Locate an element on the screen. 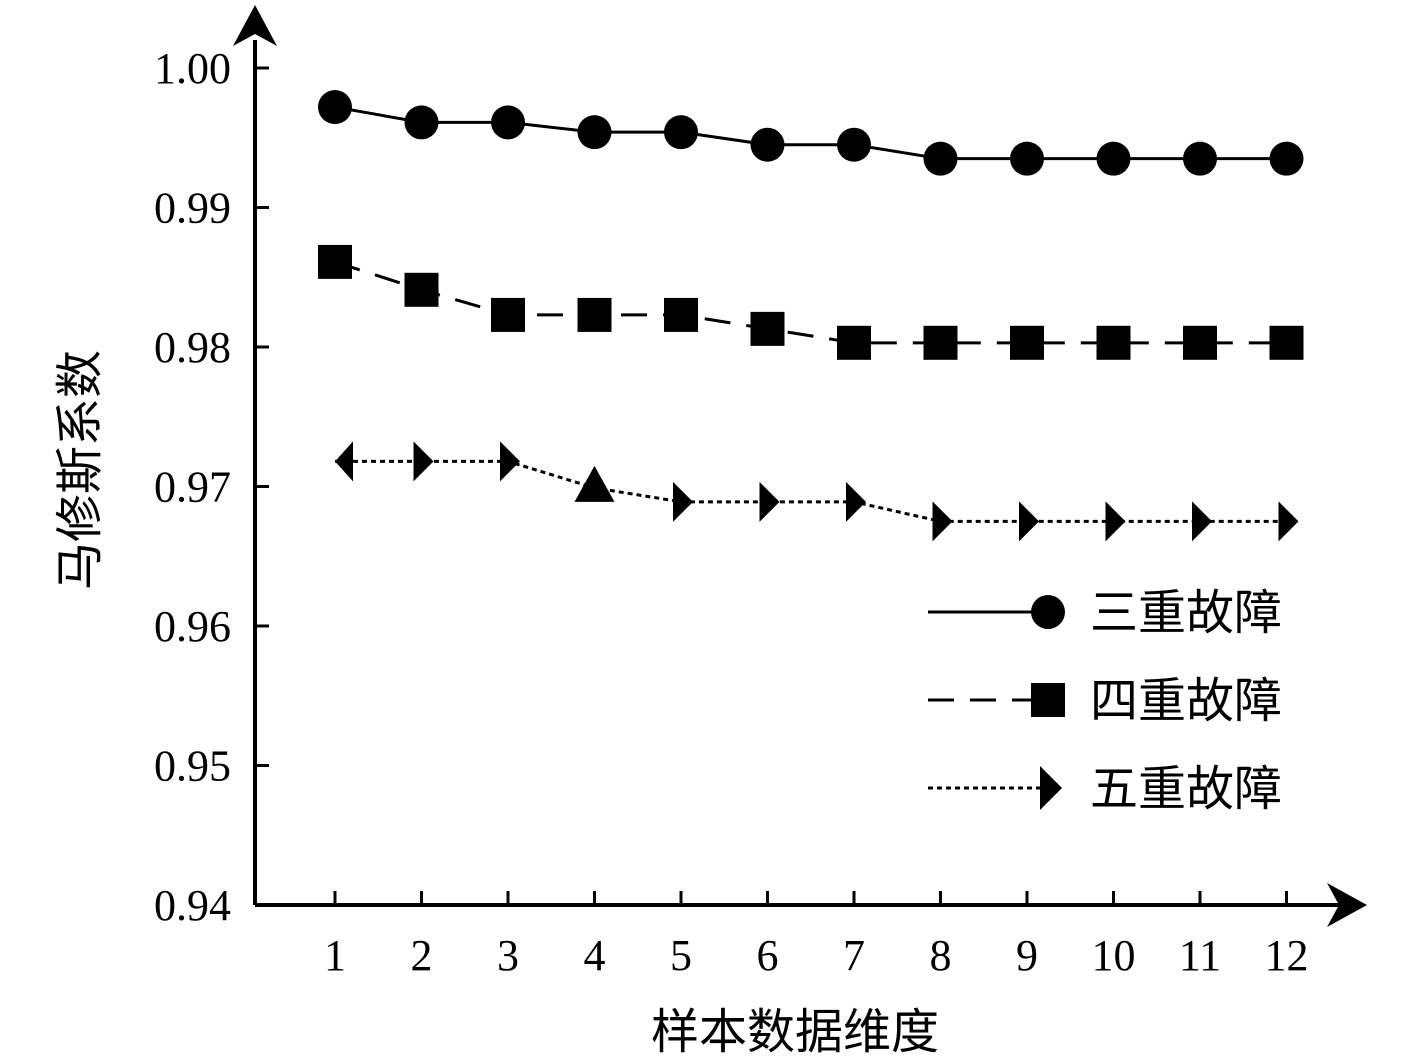 The image size is (1417, 1058). y-axis-label: 马修斯系数 is located at coordinates (80, 470).